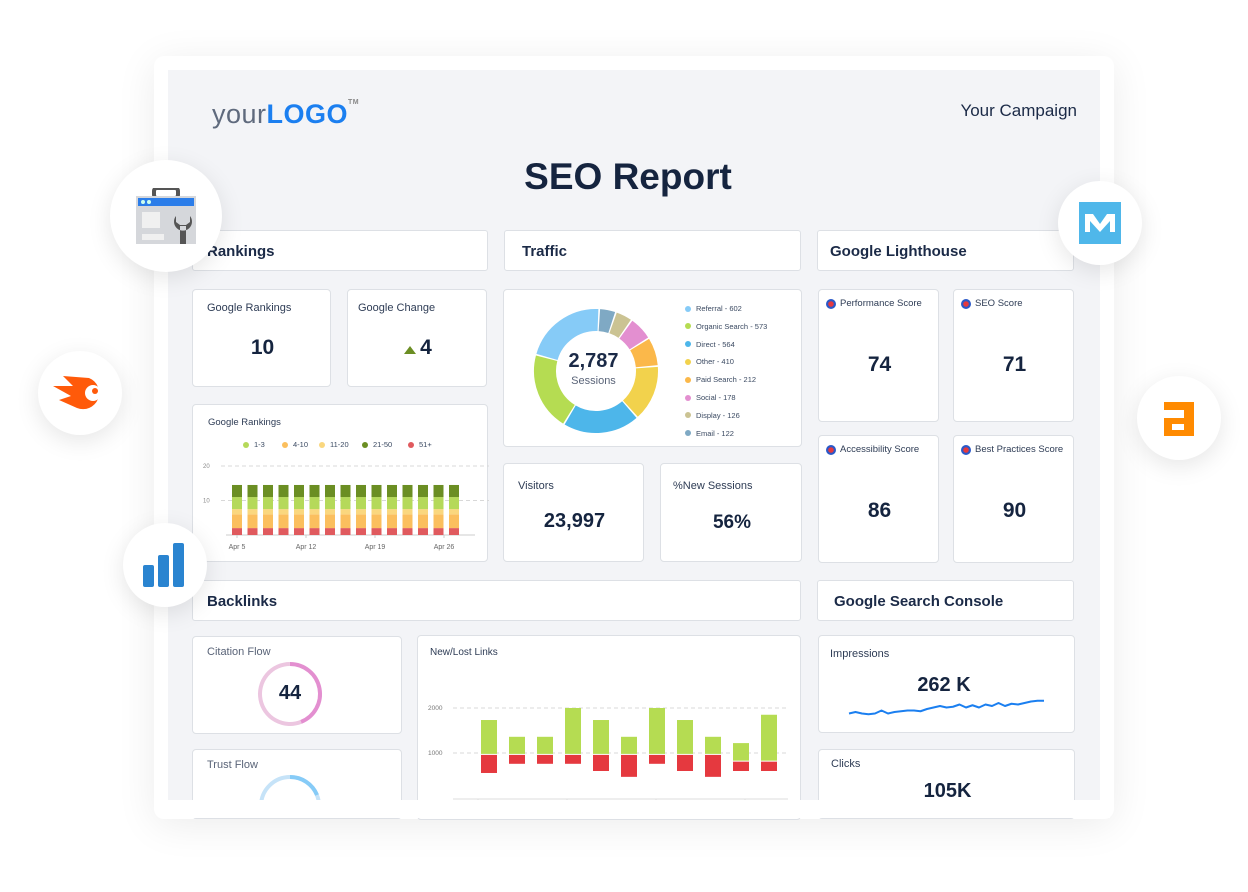 The image size is (1248, 892). I want to click on google-change-card: Google Change 4, so click(417, 338).